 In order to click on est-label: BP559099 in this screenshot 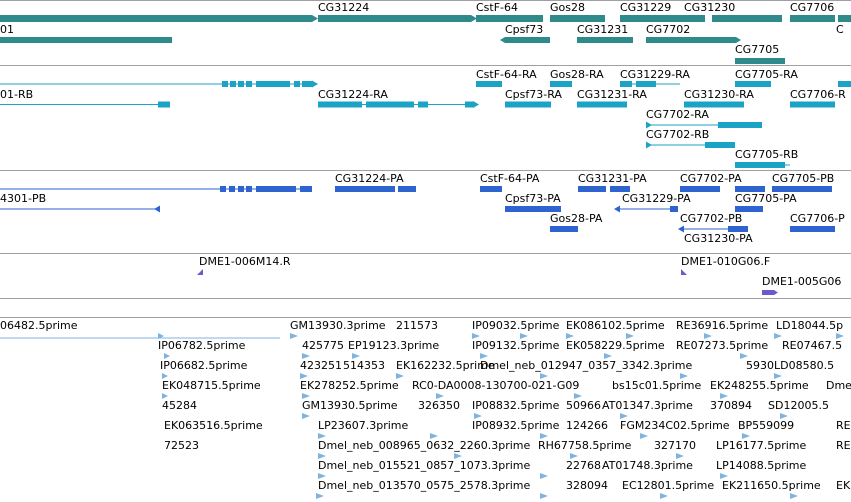, I will do `click(766, 425)`.